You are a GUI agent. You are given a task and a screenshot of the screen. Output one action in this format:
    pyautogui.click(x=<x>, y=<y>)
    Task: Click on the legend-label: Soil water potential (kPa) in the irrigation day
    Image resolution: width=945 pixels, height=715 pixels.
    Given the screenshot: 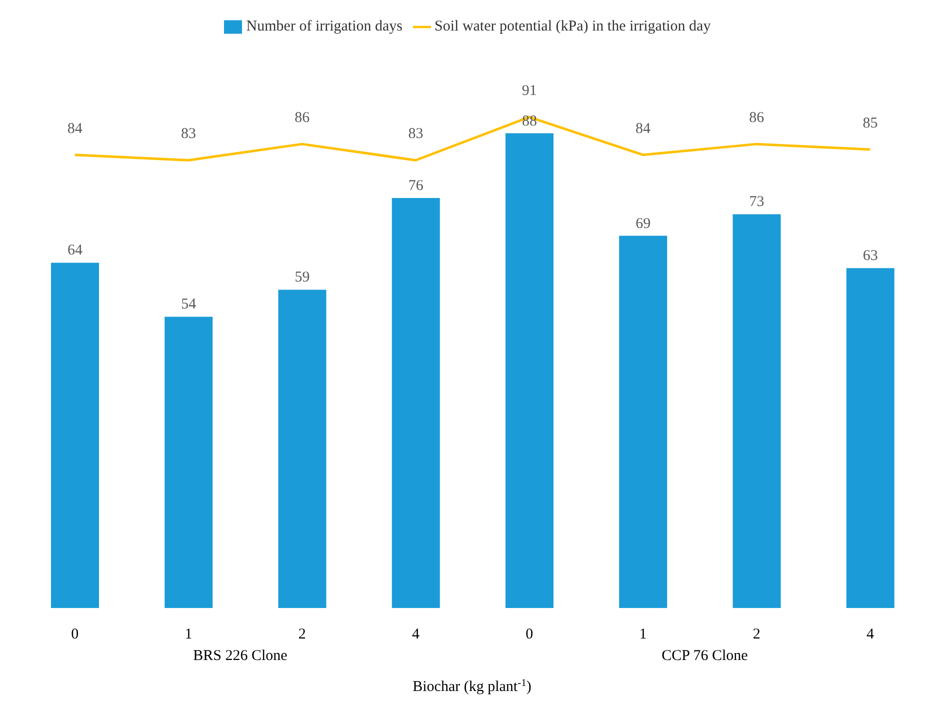 What is the action you would take?
    pyautogui.click(x=572, y=26)
    